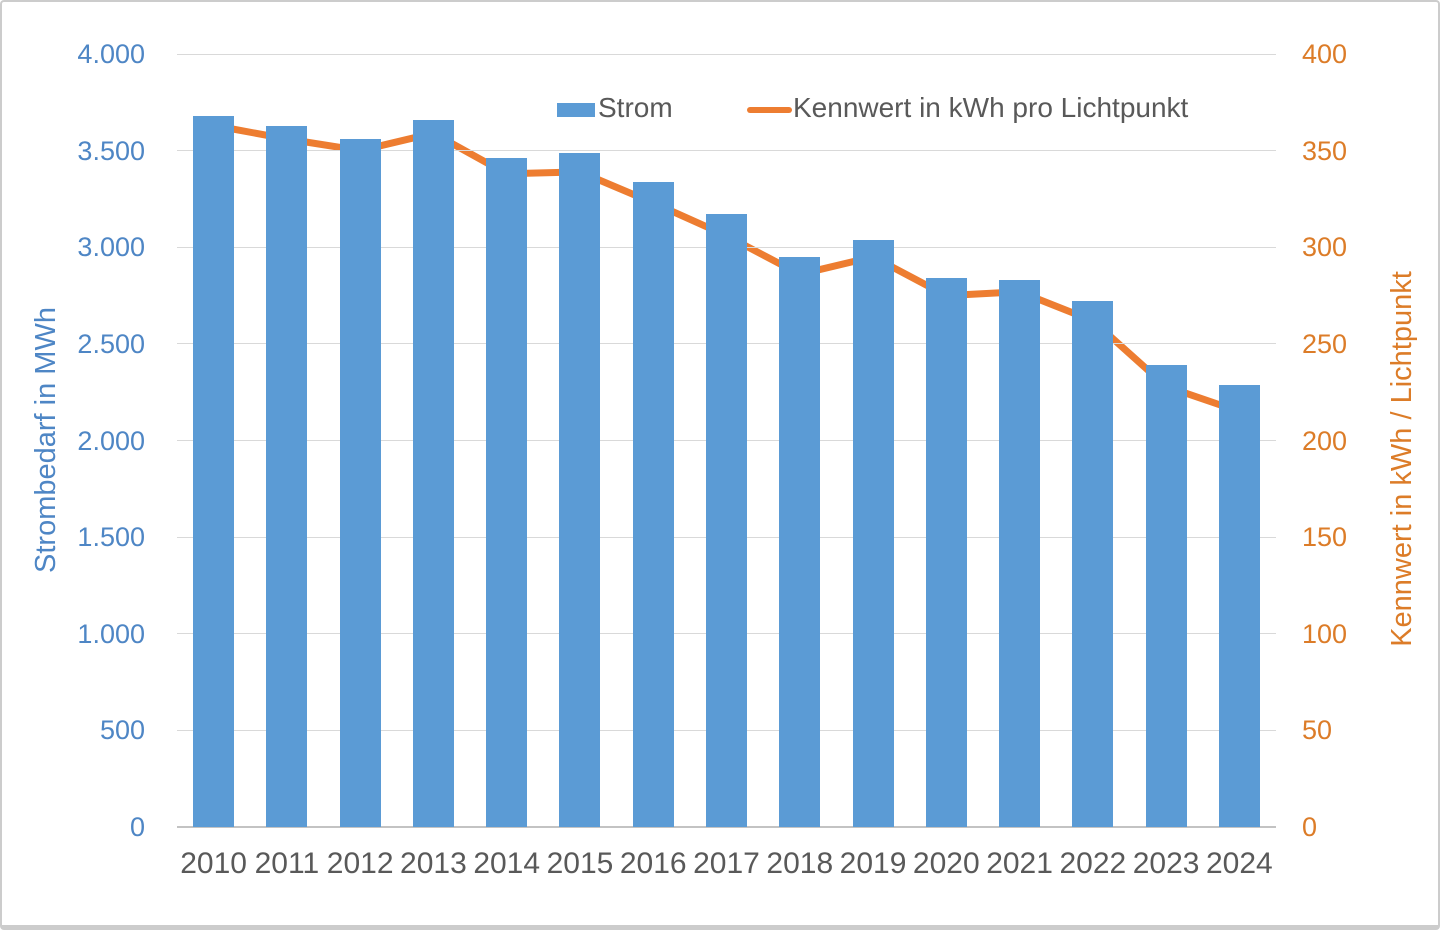  I want to click on strom-bar-2012, so click(360, 483).